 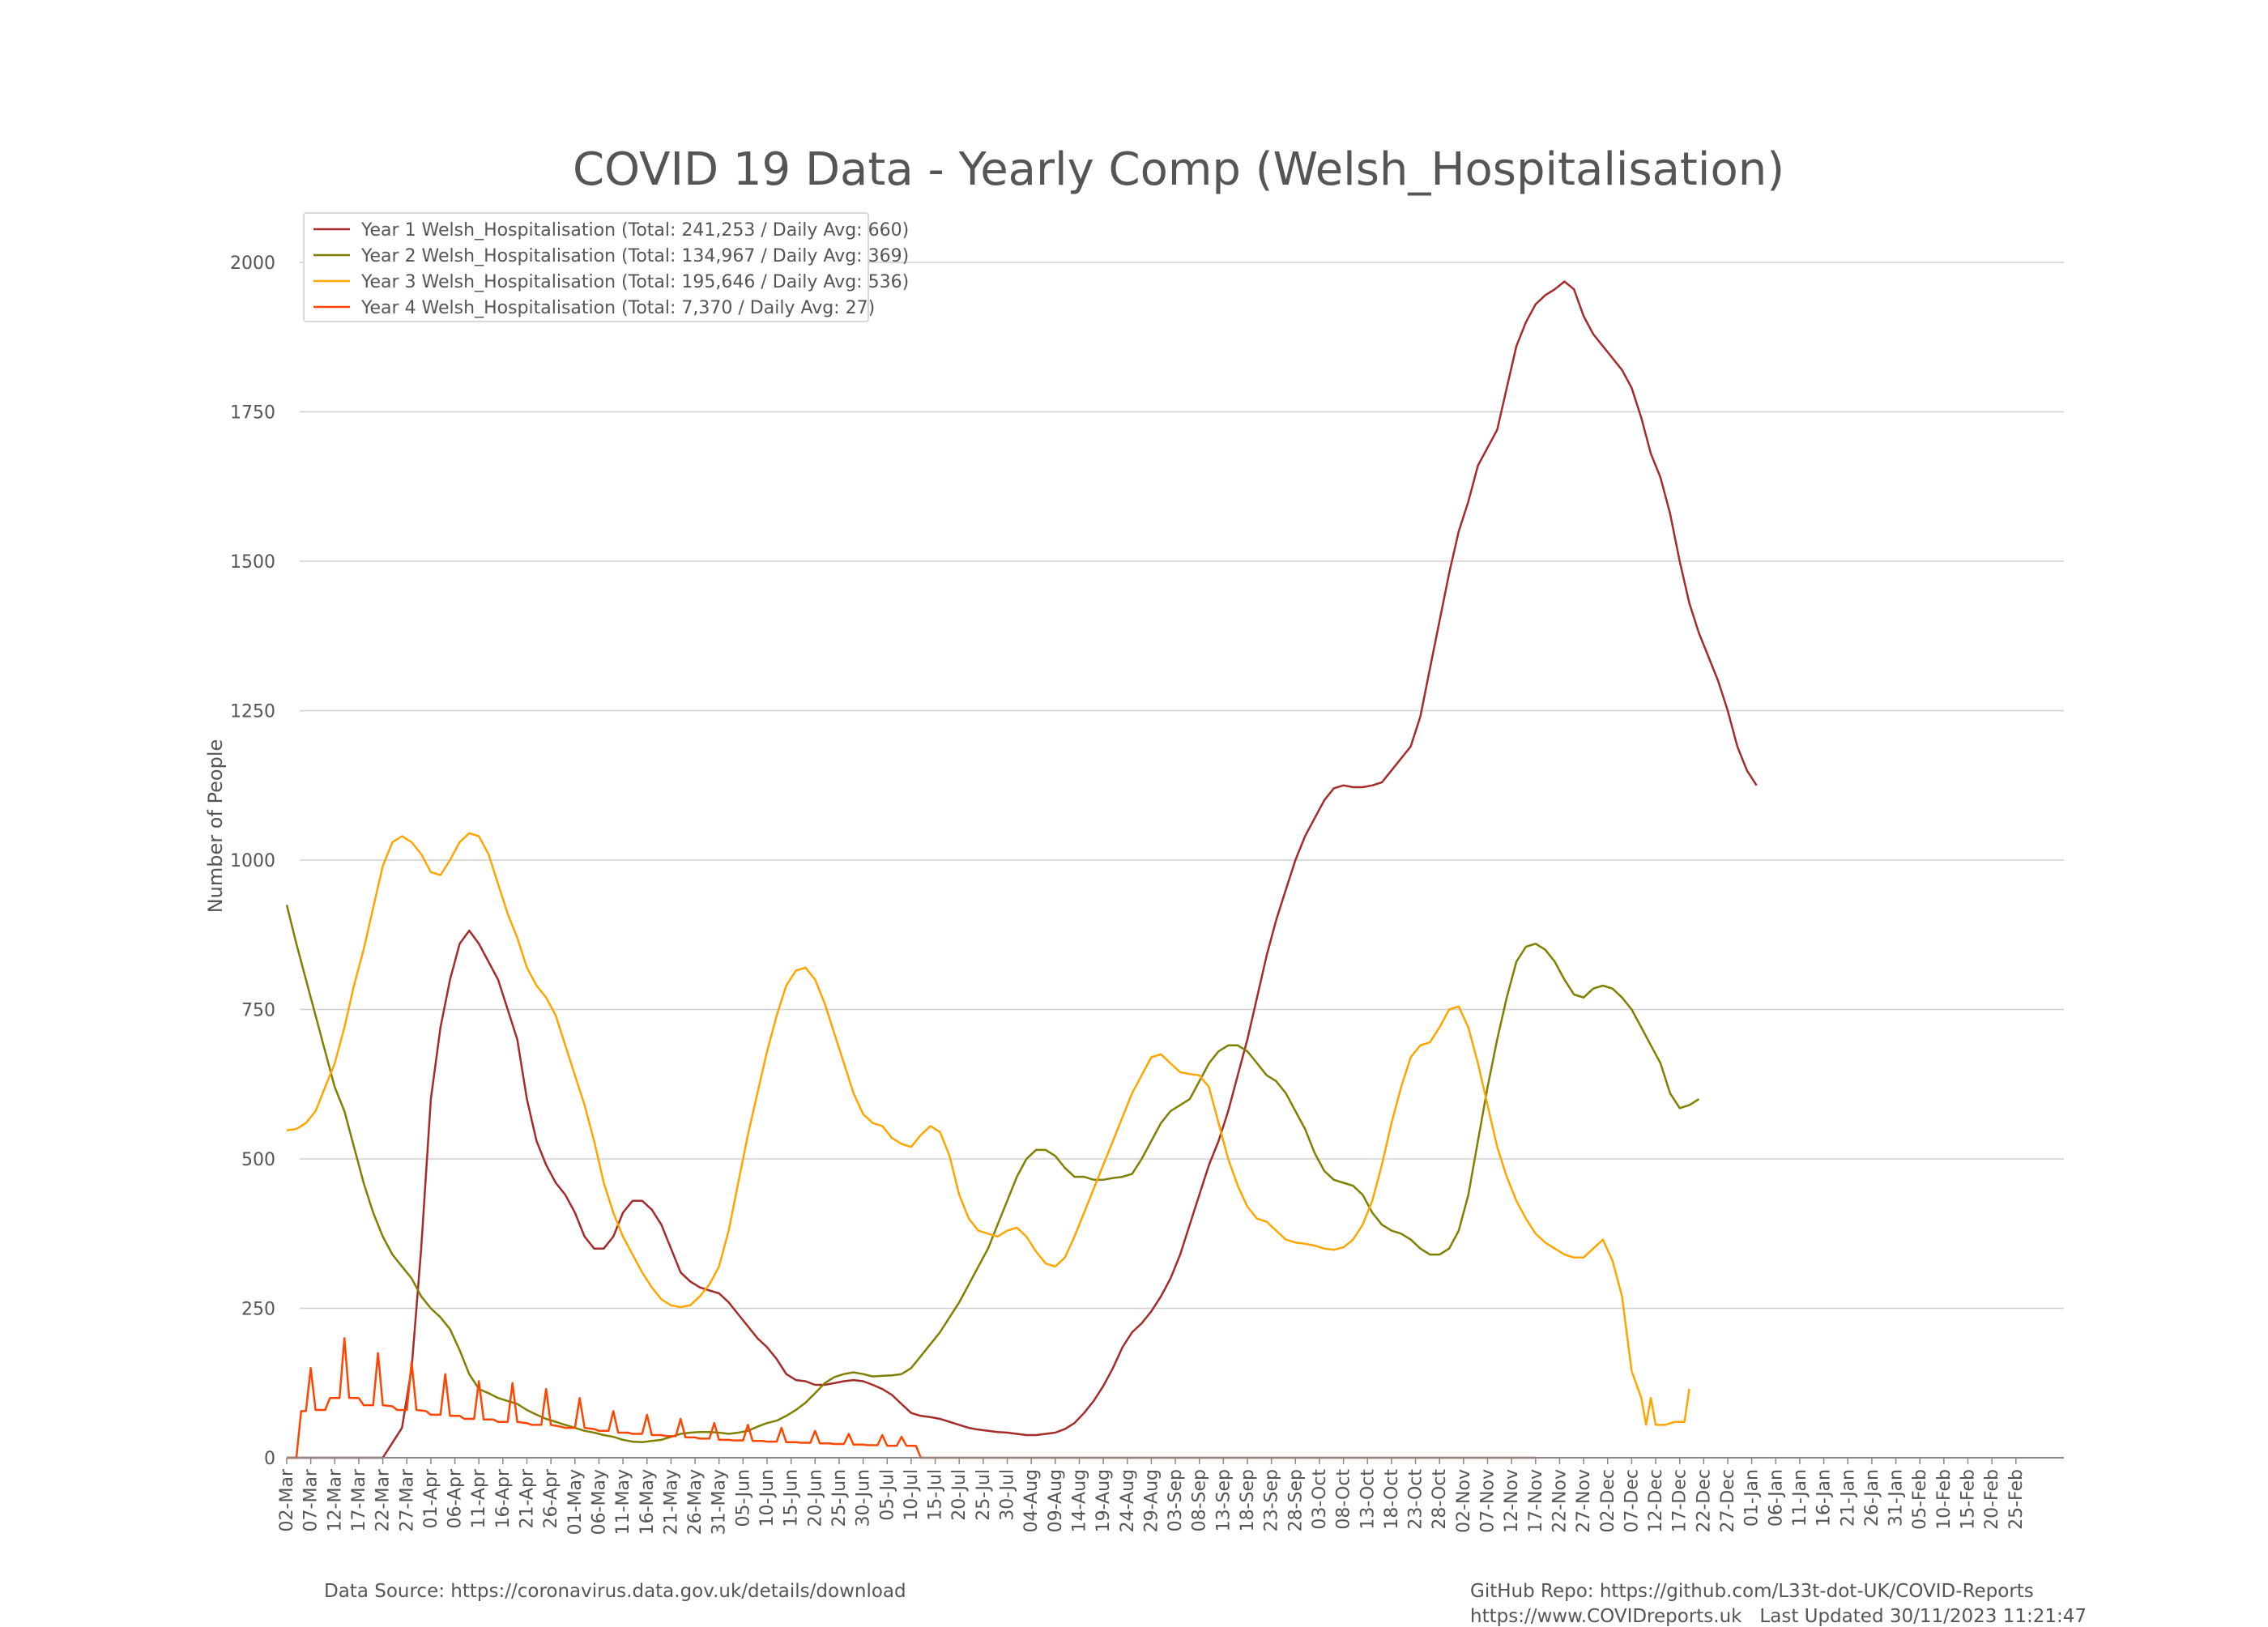 I want to click on x-tick-label: 22-Mar, so click(x=383, y=1499).